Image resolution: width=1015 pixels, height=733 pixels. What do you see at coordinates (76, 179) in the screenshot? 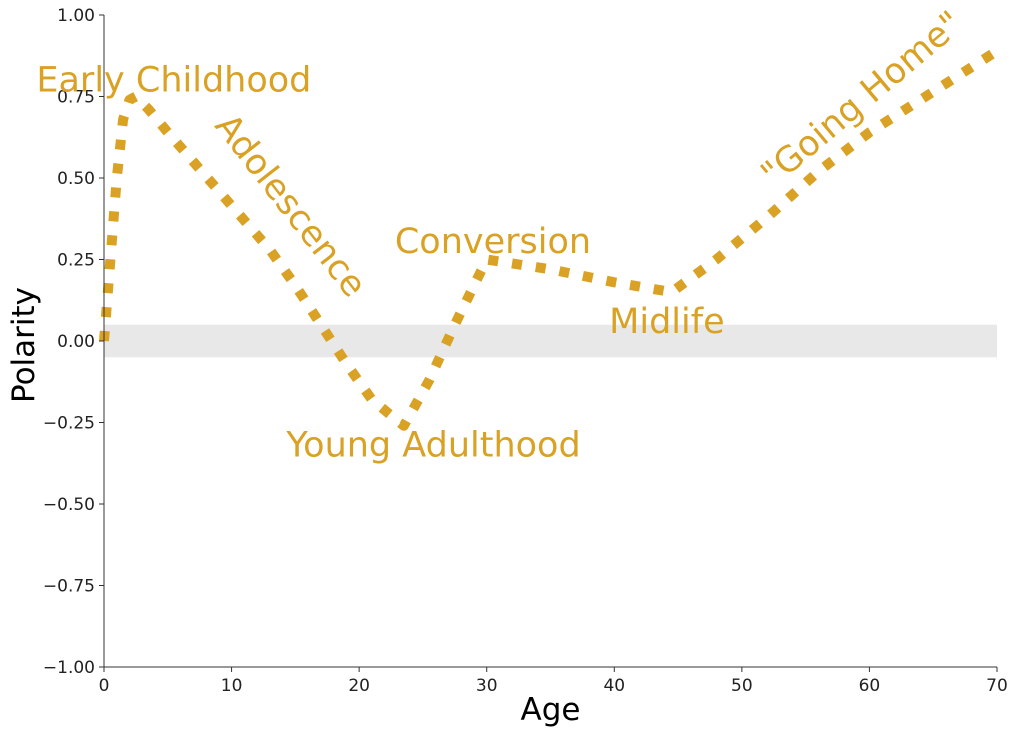
I see `y-tick-label: 0.50` at bounding box center [76, 179].